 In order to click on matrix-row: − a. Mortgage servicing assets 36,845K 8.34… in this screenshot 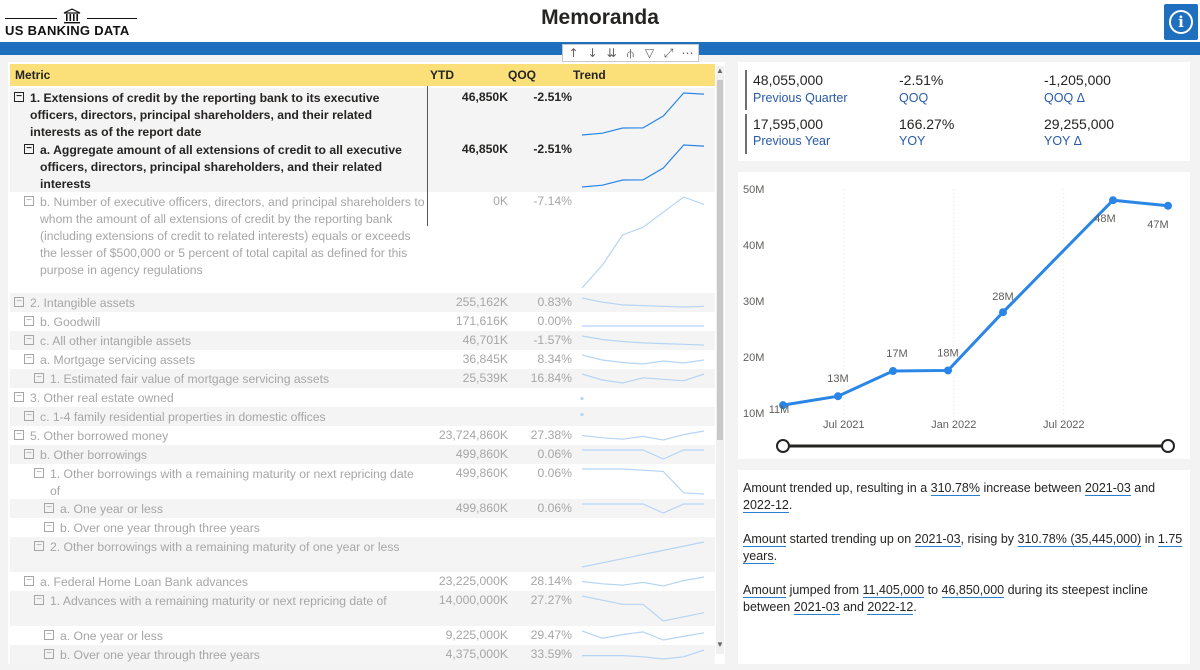, I will do `click(362, 359)`.